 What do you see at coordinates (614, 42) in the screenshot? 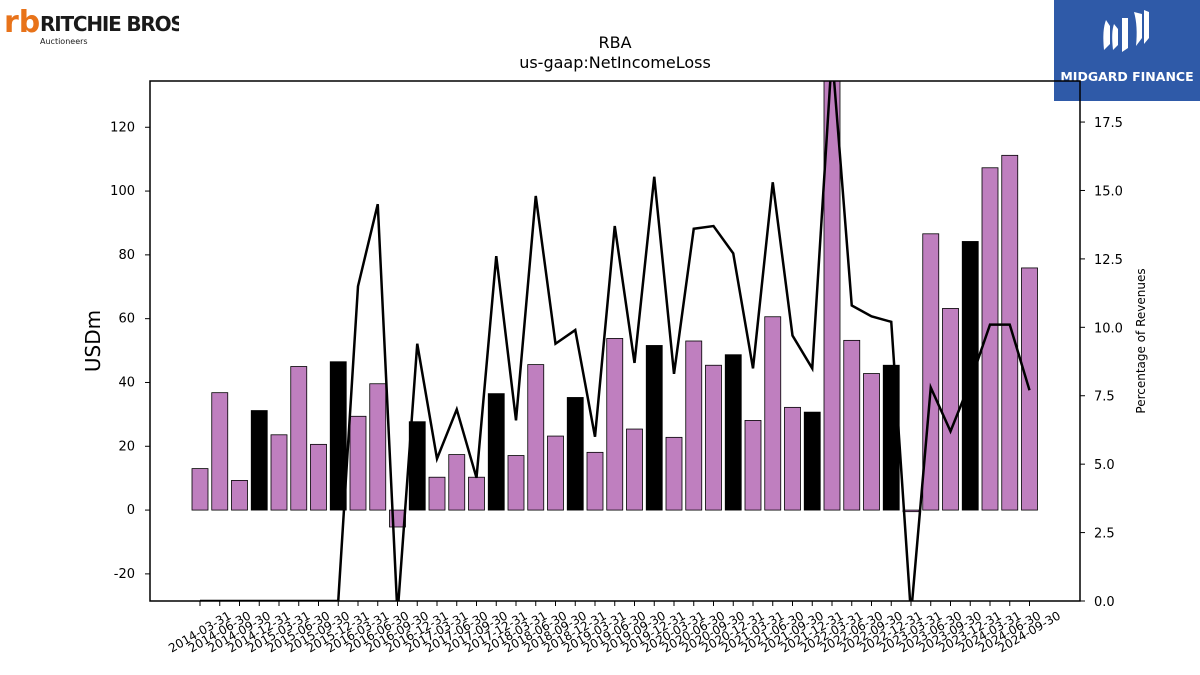
I see `chart-title: RBA` at bounding box center [614, 42].